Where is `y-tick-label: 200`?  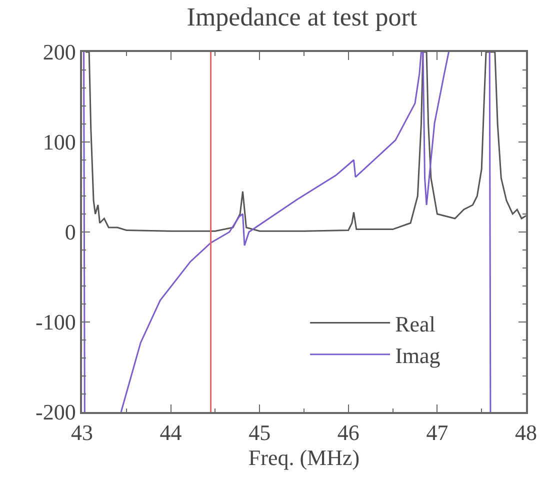 y-tick-label: 200 is located at coordinates (59, 52).